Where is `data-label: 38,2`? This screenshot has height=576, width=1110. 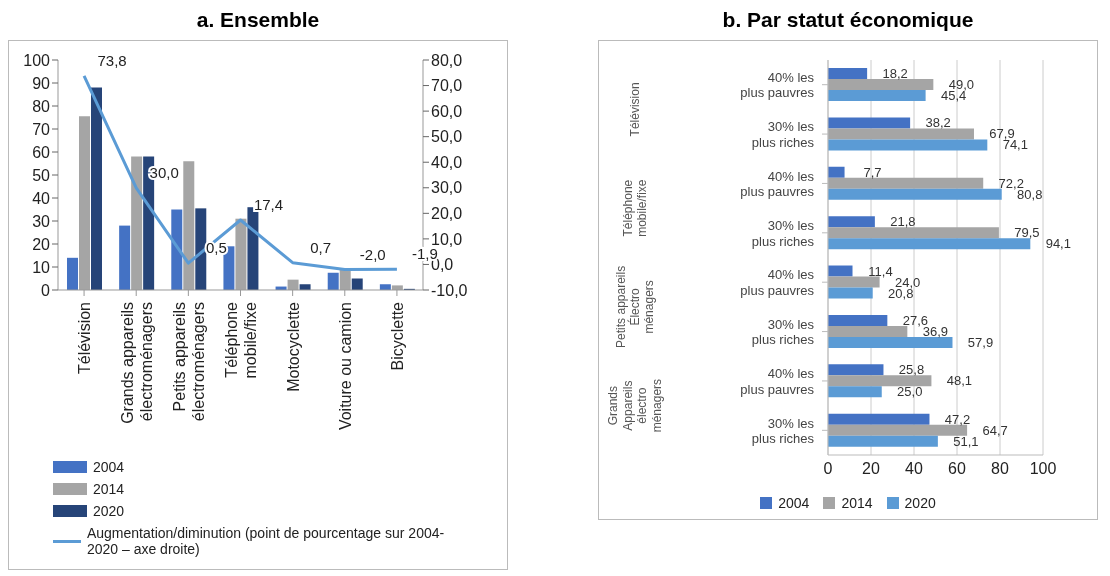 data-label: 38,2 is located at coordinates (938, 123).